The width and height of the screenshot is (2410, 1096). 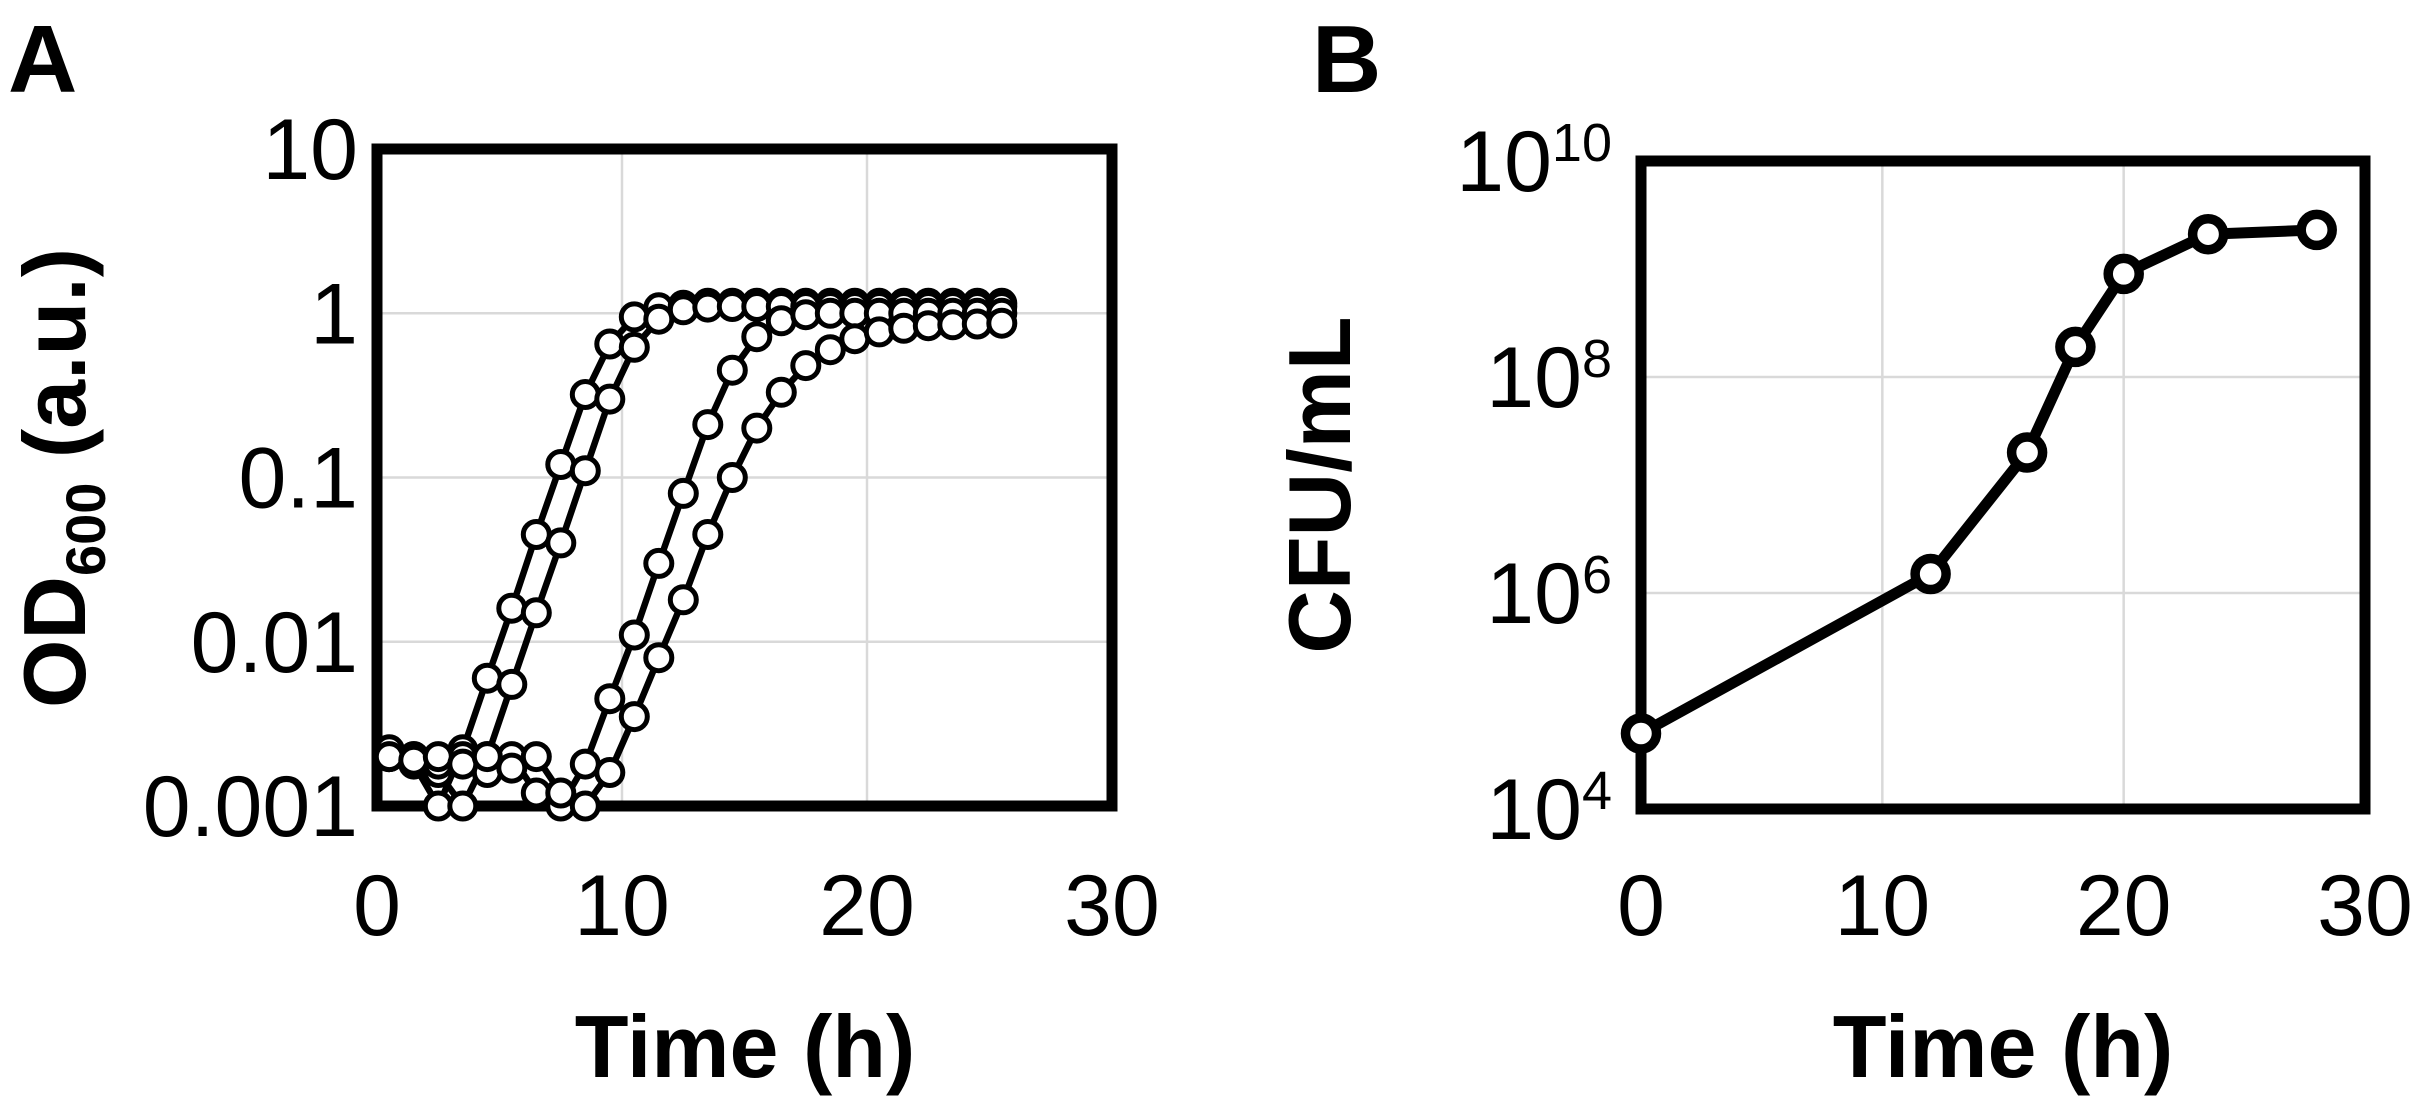 I want to click on y-tick-label: 10⁶, so click(x=1549, y=593).